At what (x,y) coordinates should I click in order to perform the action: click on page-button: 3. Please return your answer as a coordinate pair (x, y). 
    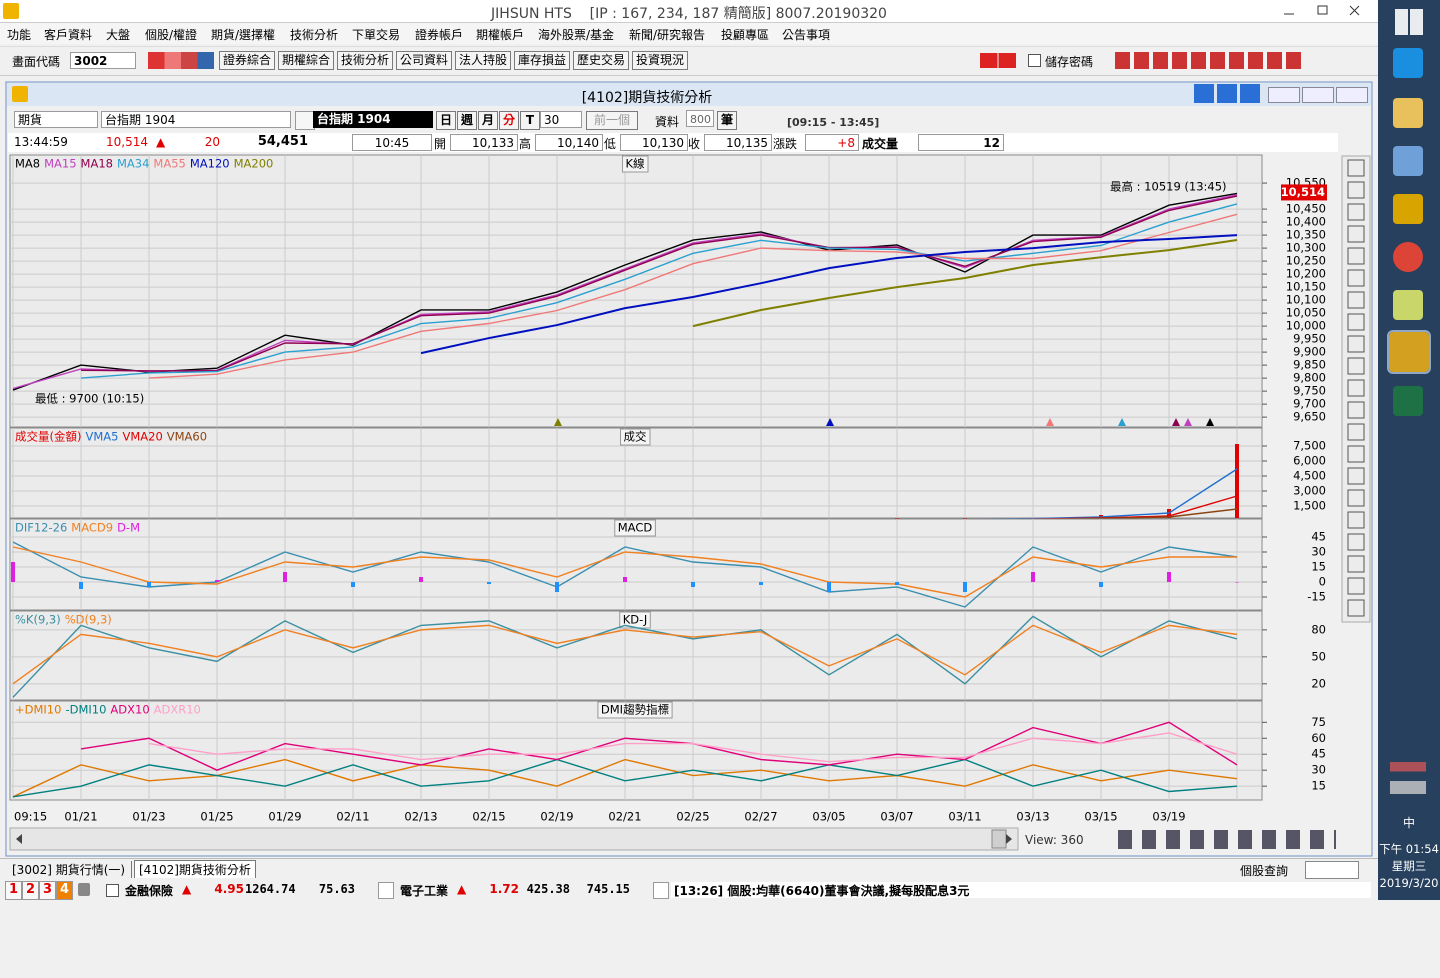
    Looking at the image, I should click on (47, 890).